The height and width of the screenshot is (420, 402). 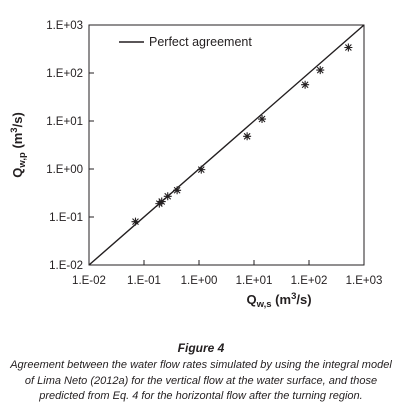 What do you see at coordinates (64, 74) in the screenshot?
I see `y-tick-label: 1.E+02` at bounding box center [64, 74].